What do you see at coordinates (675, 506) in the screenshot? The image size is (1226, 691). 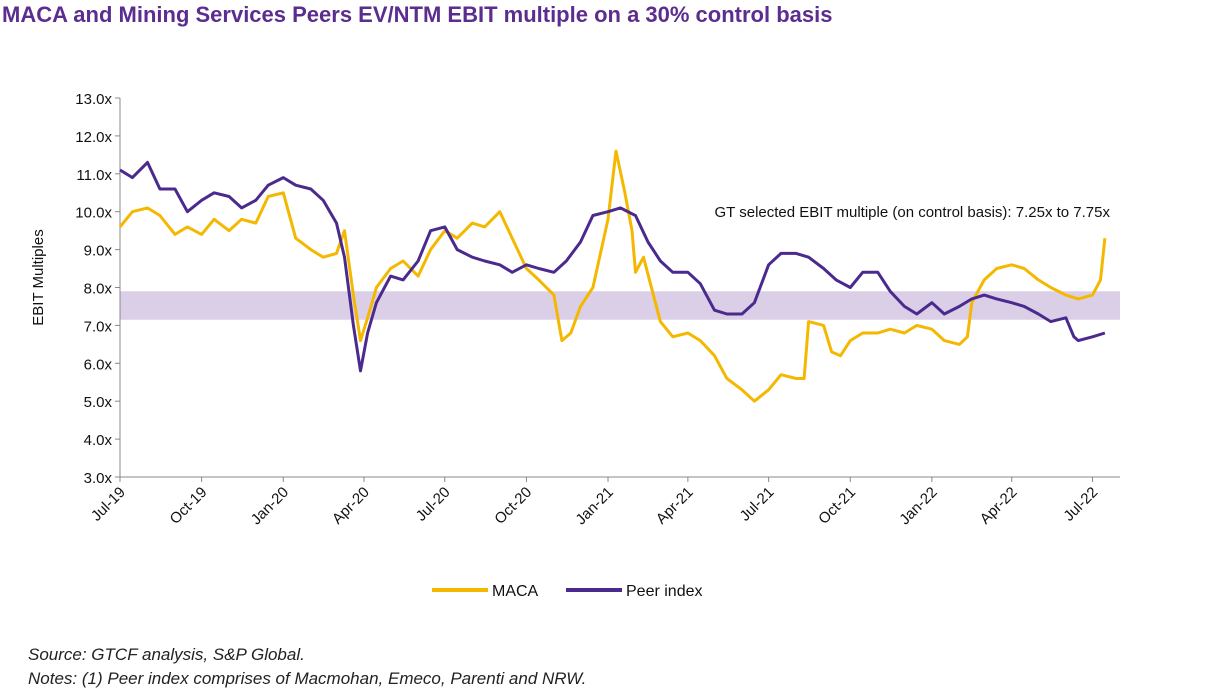 I see `x-tick-label: Apr-21` at bounding box center [675, 506].